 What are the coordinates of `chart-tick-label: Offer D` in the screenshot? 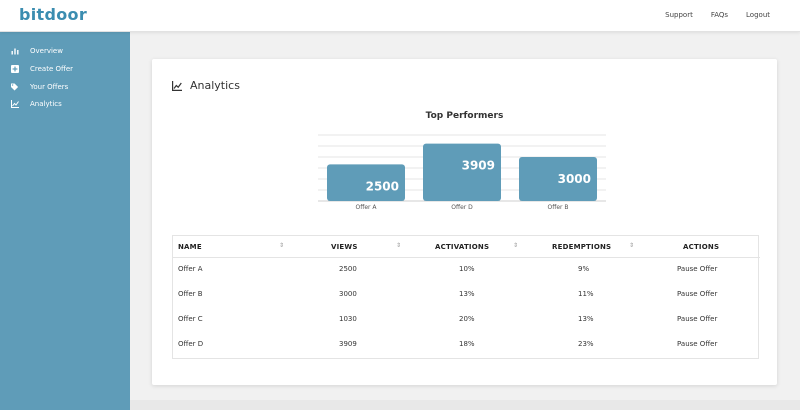 It's located at (462, 207).